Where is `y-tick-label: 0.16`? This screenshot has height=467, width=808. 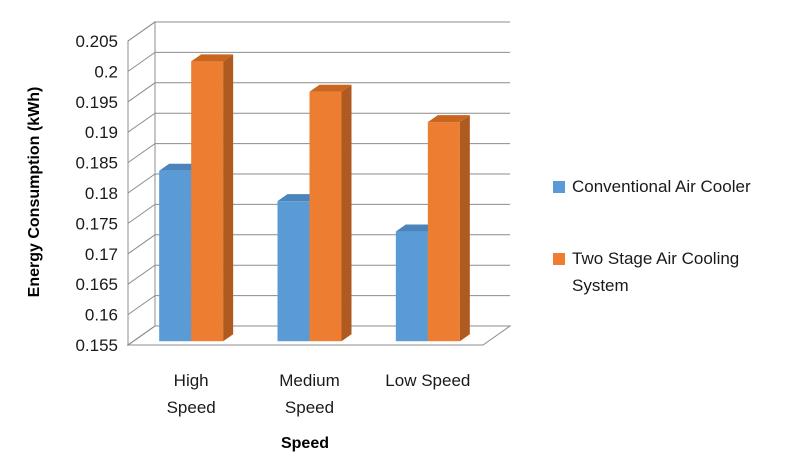 y-tick-label: 0.16 is located at coordinates (101, 315).